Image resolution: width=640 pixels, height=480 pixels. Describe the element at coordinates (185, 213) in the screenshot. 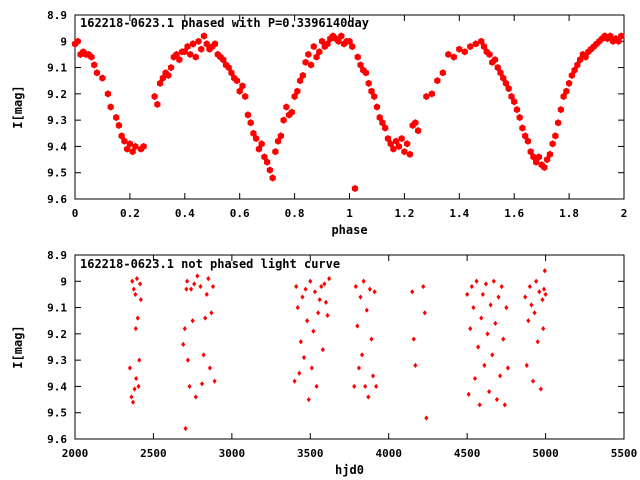

I see `x-tick-label: 0.4` at that location.